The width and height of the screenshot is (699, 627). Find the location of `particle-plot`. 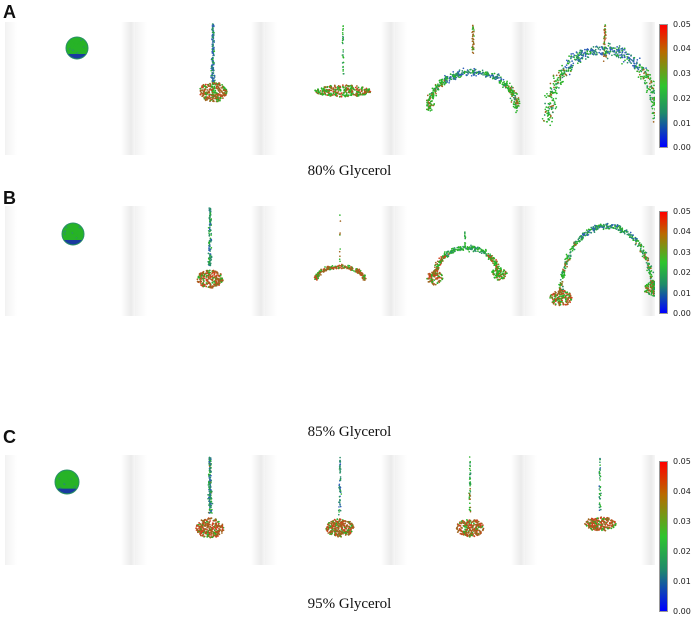

particle-plot is located at coordinates (213, 63).